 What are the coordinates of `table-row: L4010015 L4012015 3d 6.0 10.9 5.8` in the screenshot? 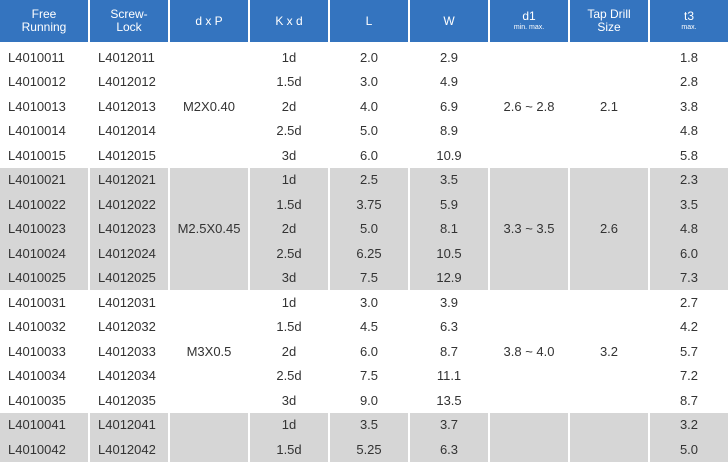 It's located at (364, 155).